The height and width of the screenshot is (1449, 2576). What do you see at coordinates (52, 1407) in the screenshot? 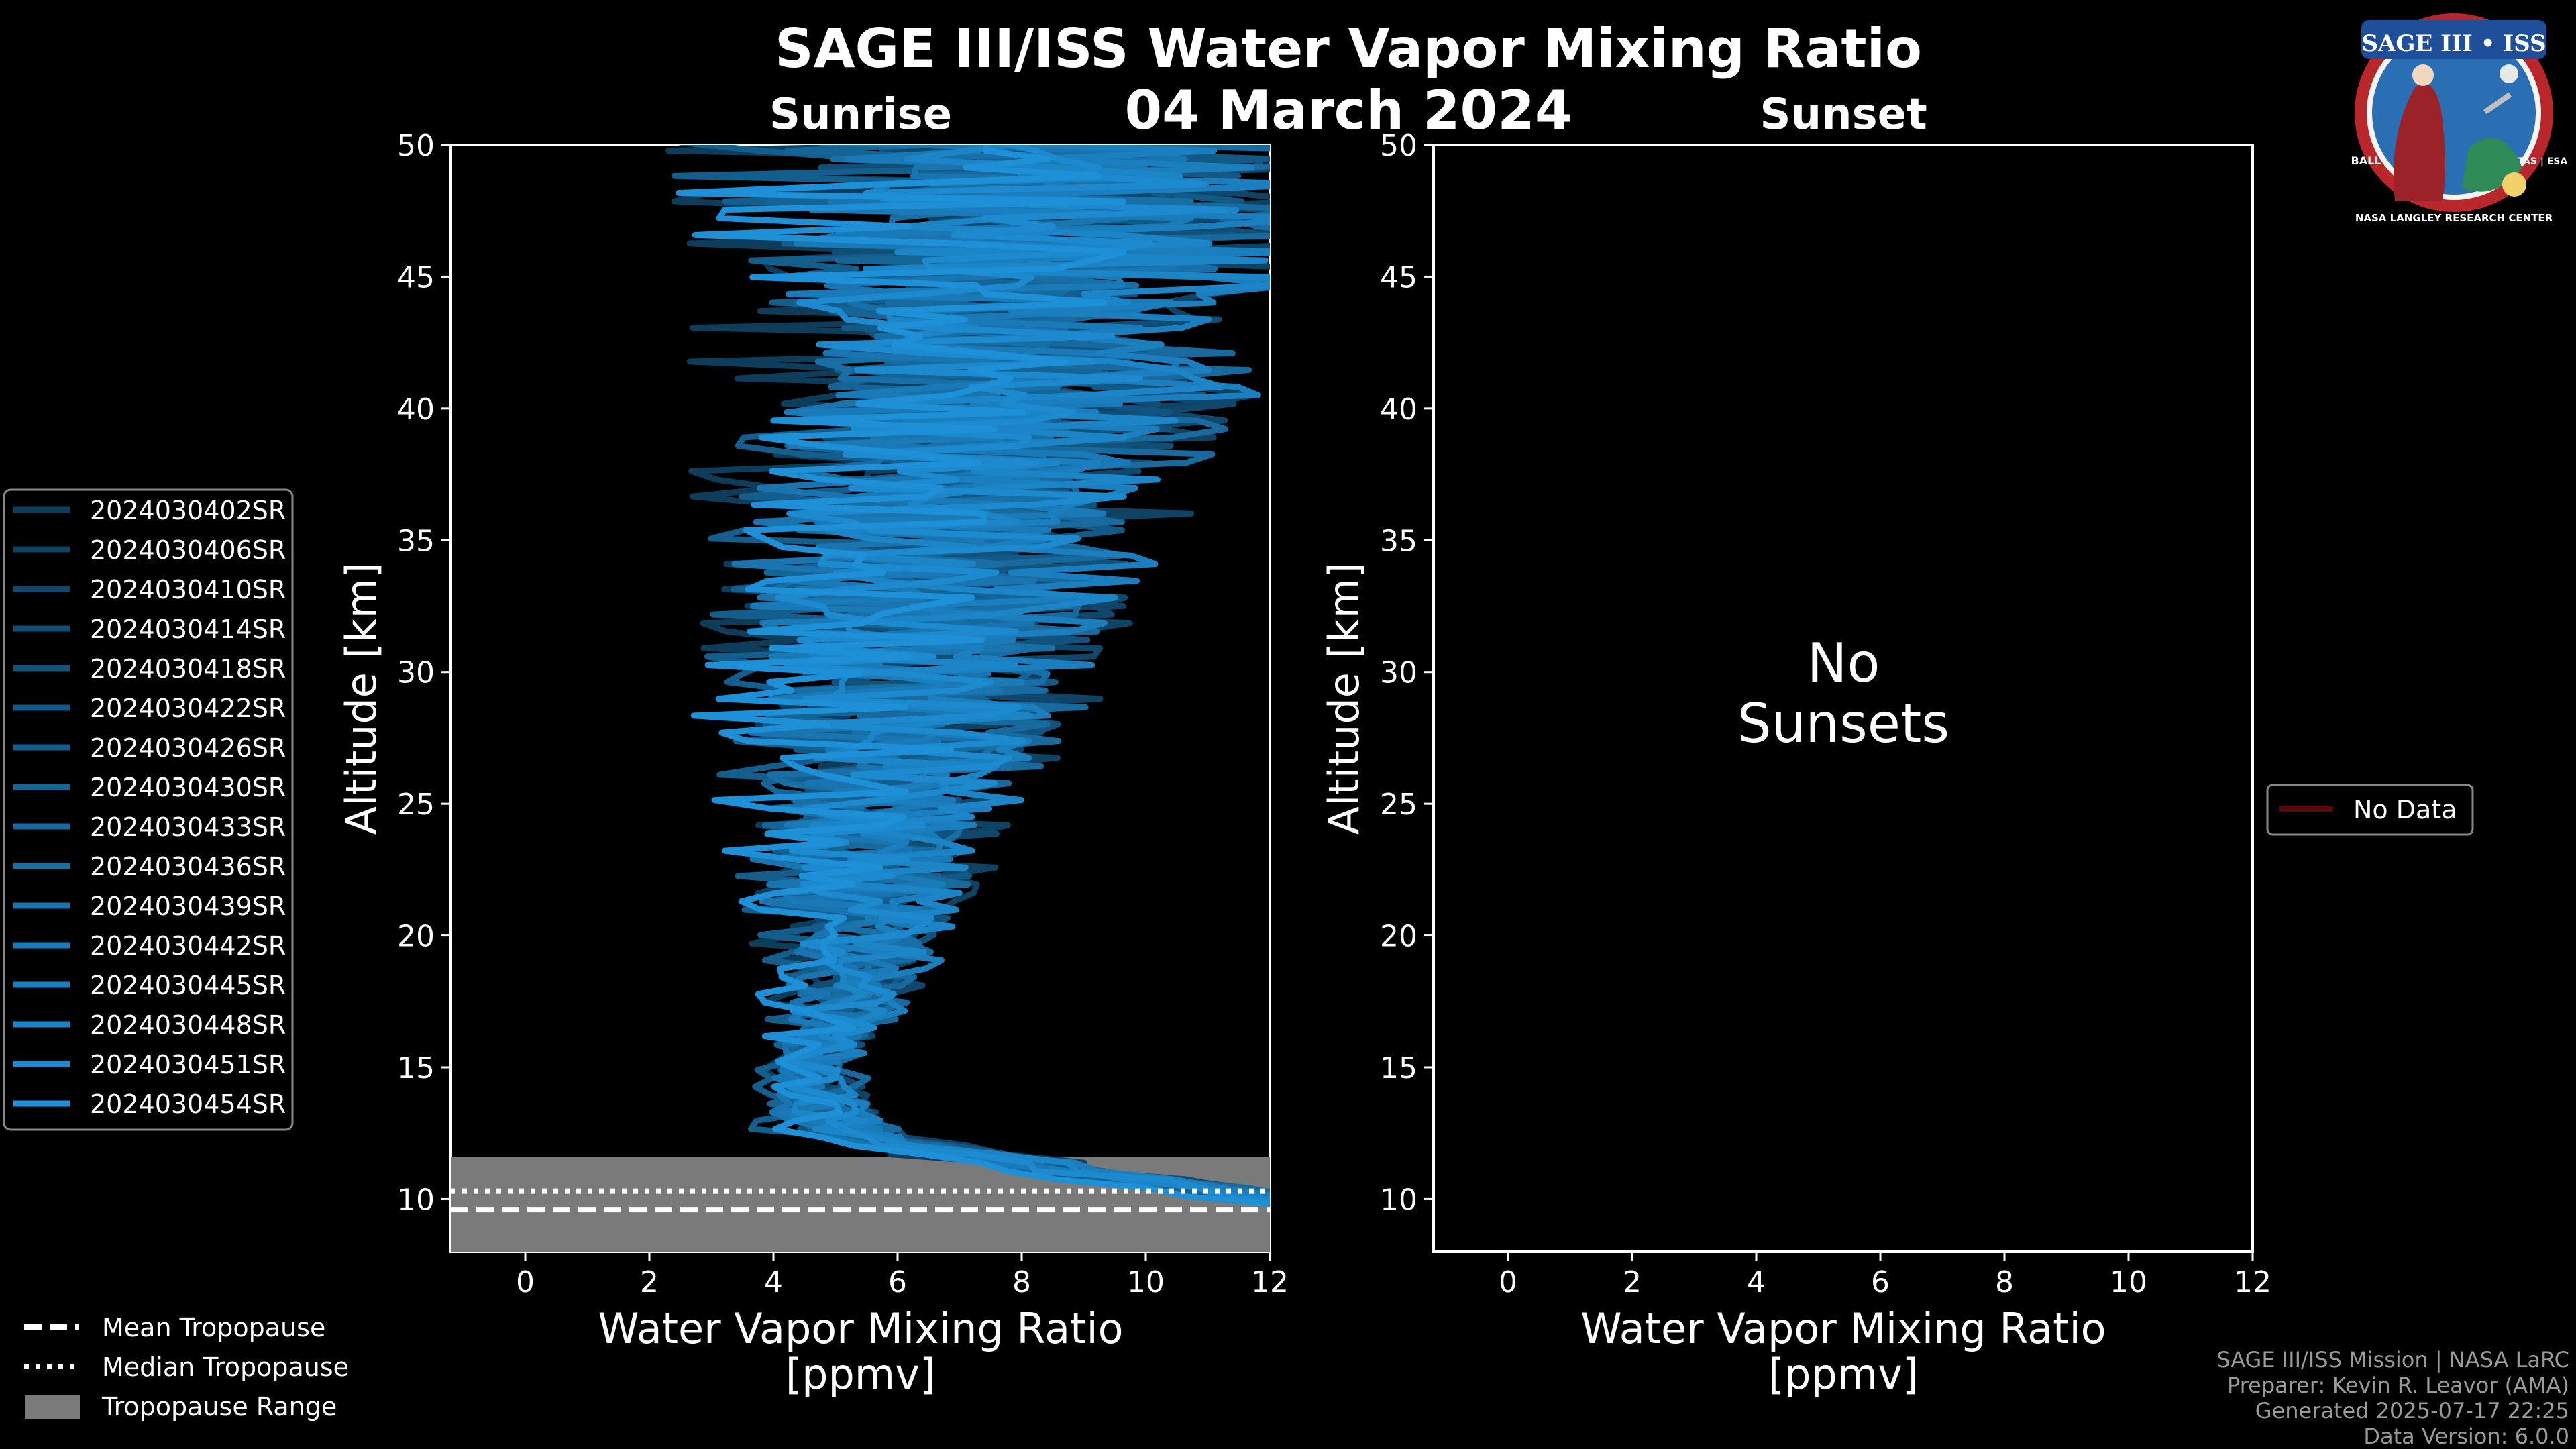
I see `tropopause-range-swatch` at bounding box center [52, 1407].